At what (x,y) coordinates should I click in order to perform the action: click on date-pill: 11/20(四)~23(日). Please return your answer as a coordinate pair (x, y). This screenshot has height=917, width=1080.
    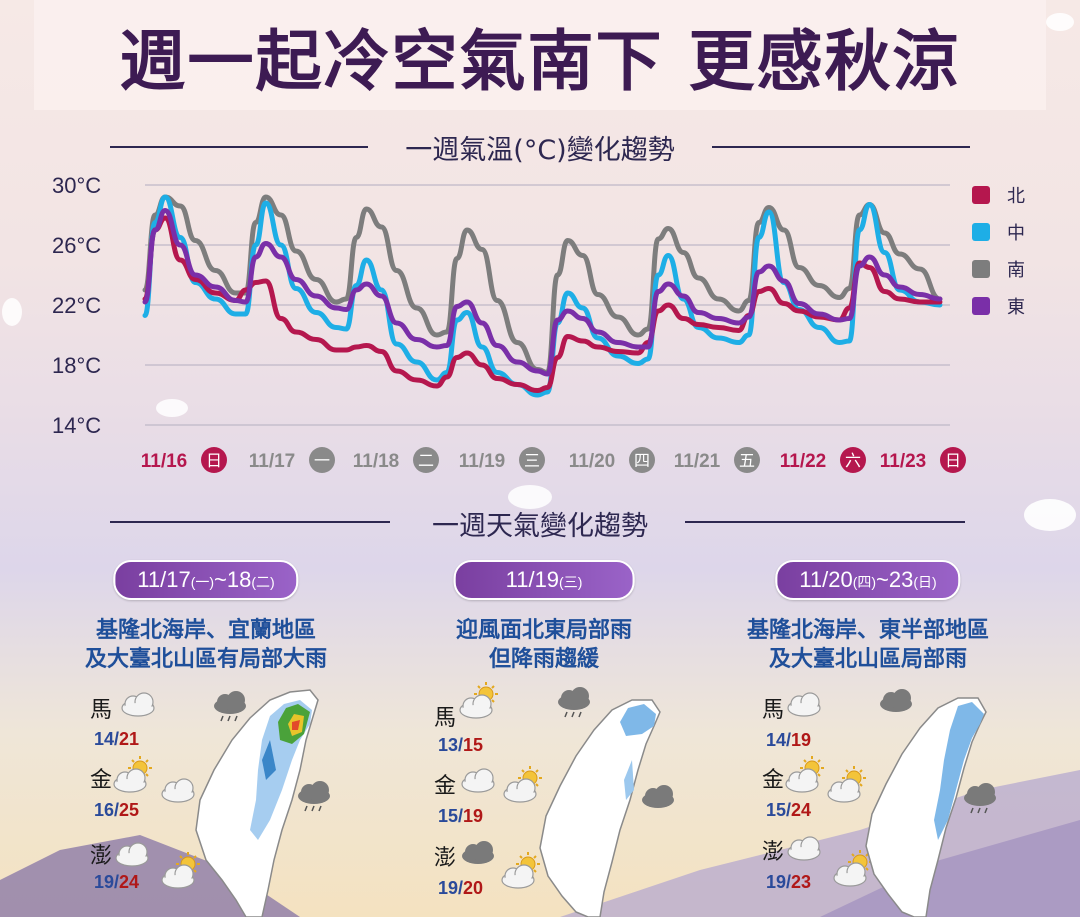
    Looking at the image, I should click on (868, 580).